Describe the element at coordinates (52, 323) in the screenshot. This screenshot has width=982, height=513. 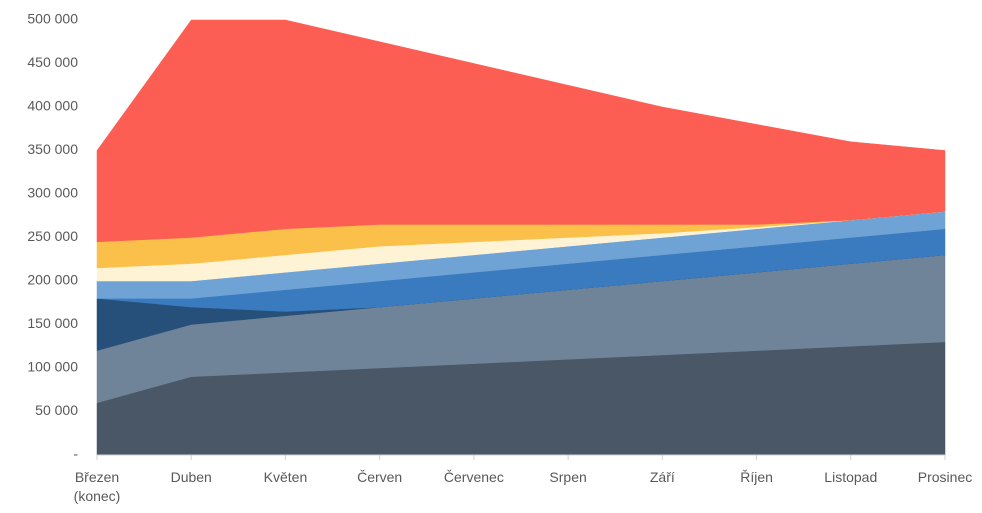
I see `y-tick-label: 150 000` at that location.